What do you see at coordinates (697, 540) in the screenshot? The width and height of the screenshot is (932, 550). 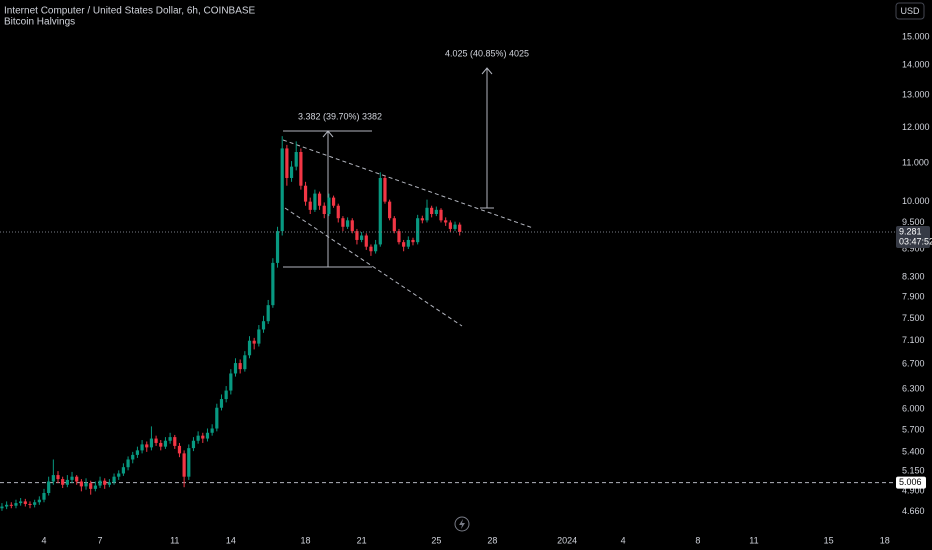 I see `x-tick-label: 8` at bounding box center [697, 540].